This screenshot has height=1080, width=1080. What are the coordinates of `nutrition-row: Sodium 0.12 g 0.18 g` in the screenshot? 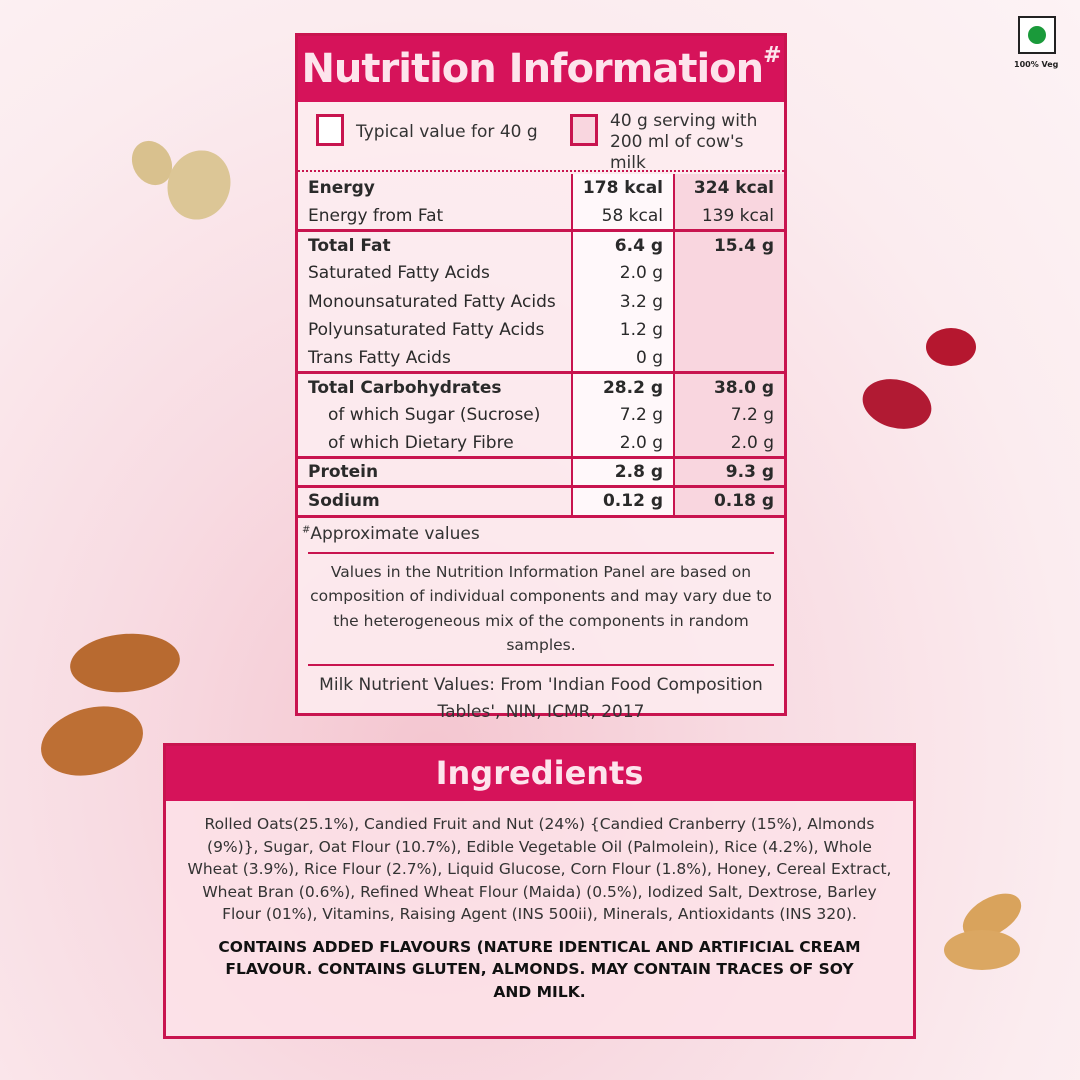 It's located at (541, 499).